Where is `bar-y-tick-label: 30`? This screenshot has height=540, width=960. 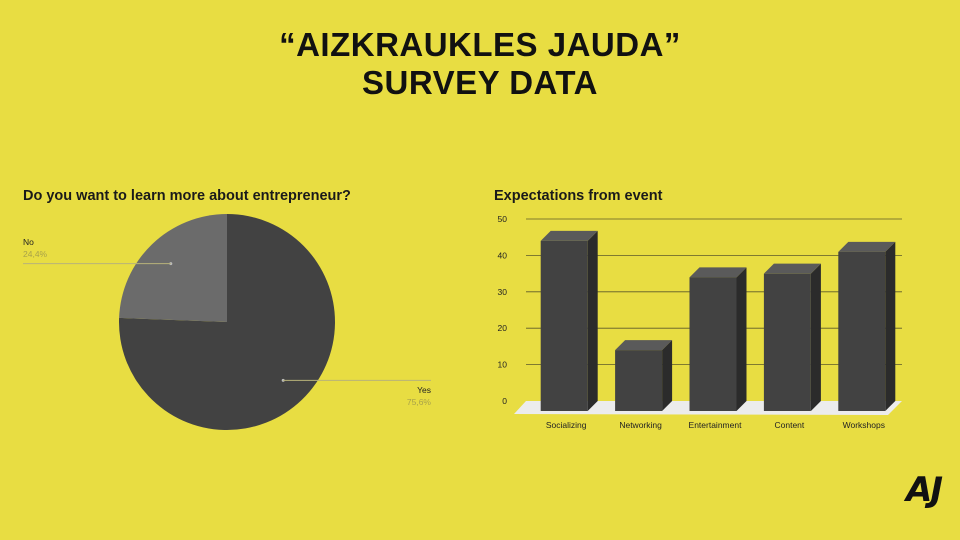 bar-y-tick-label: 30 is located at coordinates (503, 292).